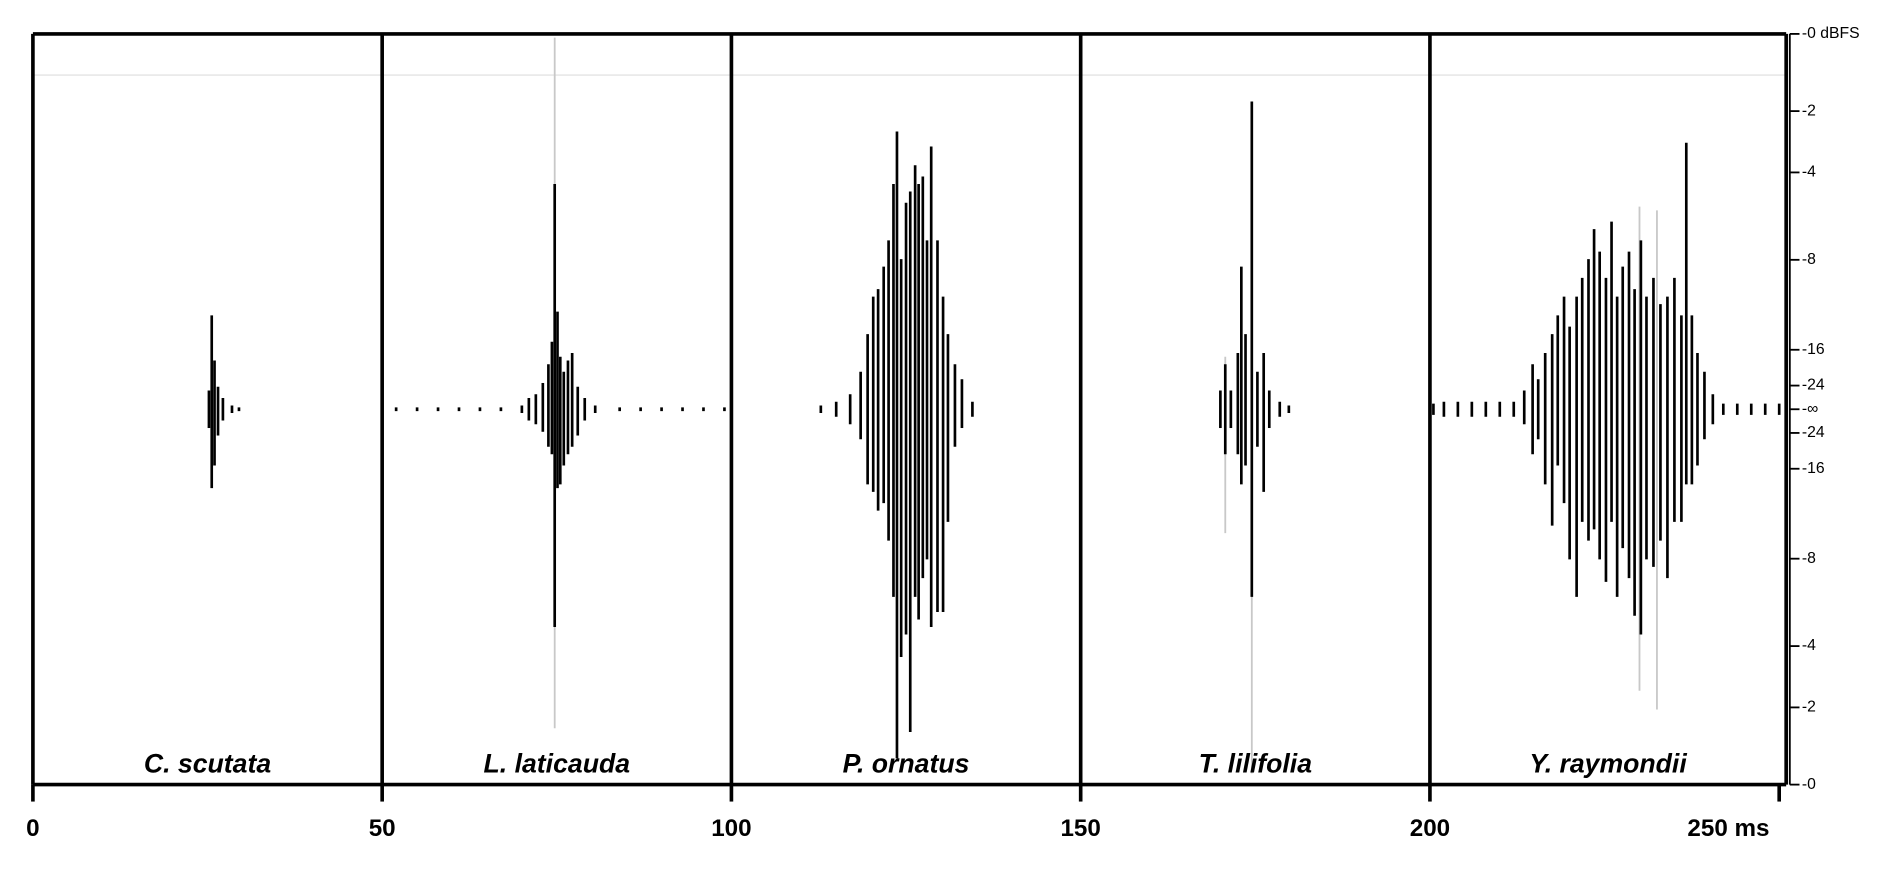  What do you see at coordinates (557, 763) in the screenshot?
I see `species-label: L. laticauda` at bounding box center [557, 763].